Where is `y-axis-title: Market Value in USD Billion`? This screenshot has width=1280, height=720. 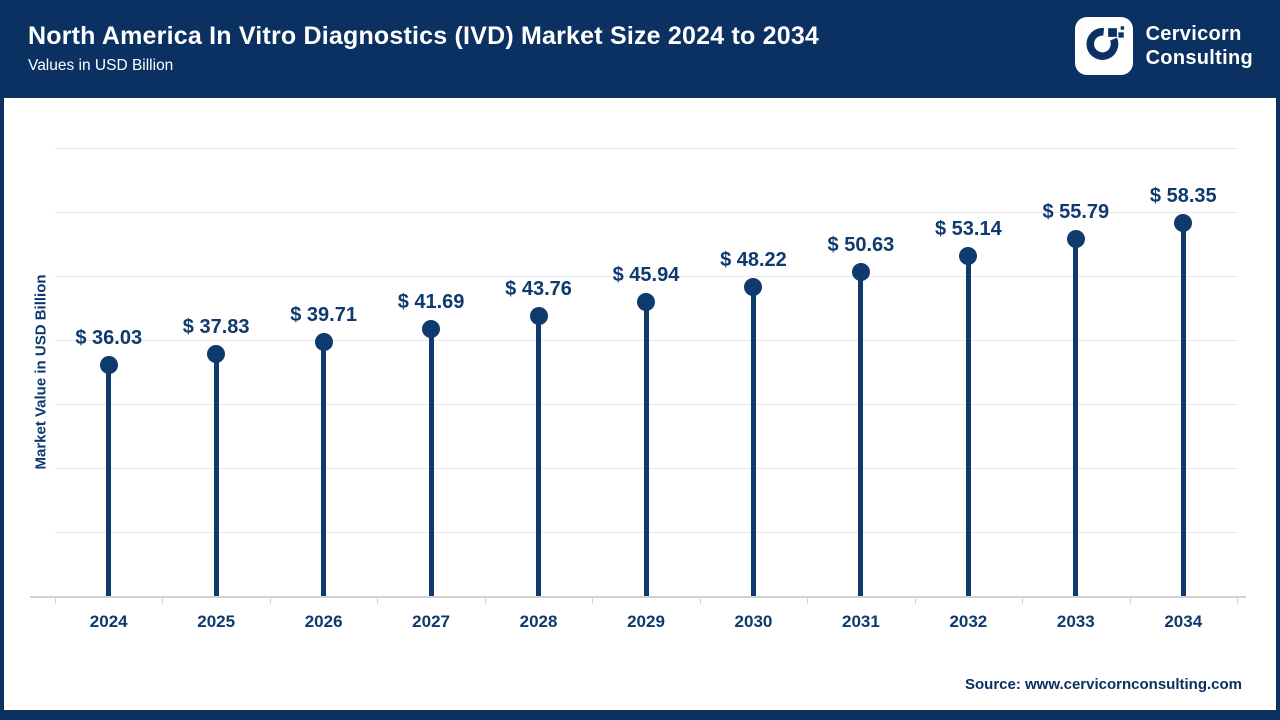
y-axis-title: Market Value in USD Billion is located at coordinates (41, 372).